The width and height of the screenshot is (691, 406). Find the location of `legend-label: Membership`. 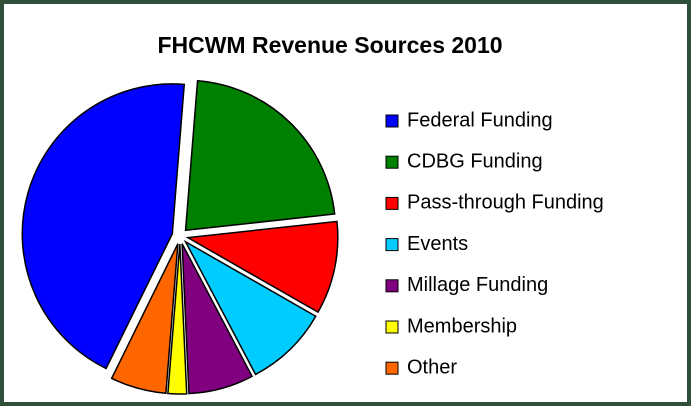

legend-label: Membership is located at coordinates (462, 326).